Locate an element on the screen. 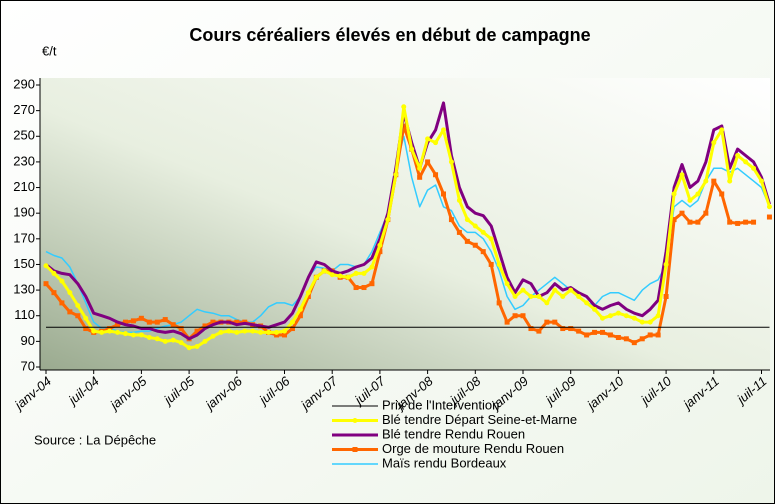 The height and width of the screenshot is (504, 775). y-tick-label: 250 is located at coordinates (24, 135).